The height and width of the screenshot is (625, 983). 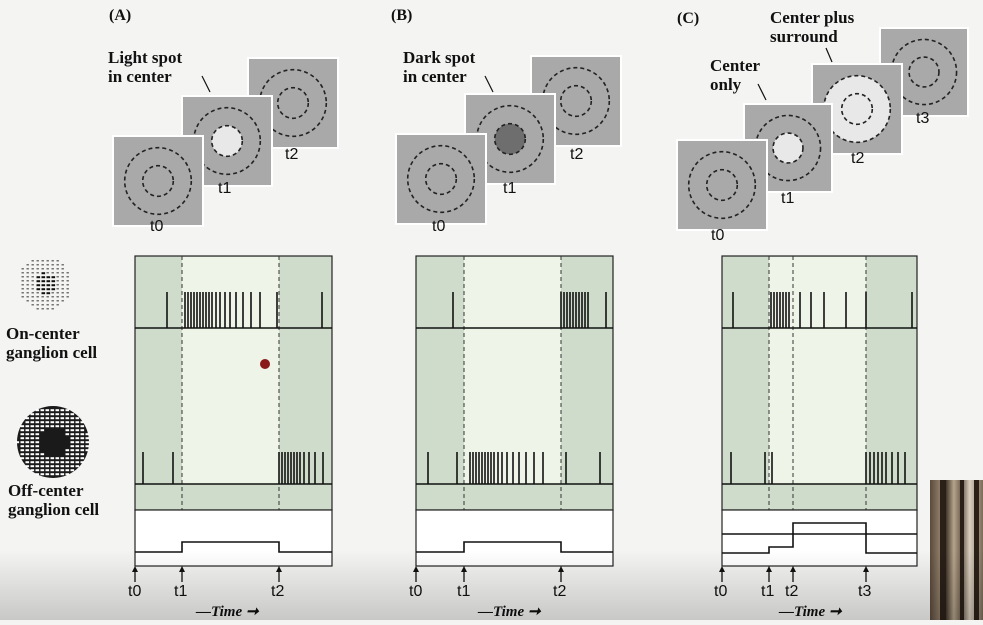 I want to click on tick-a-t0: t0, so click(x=135, y=591).